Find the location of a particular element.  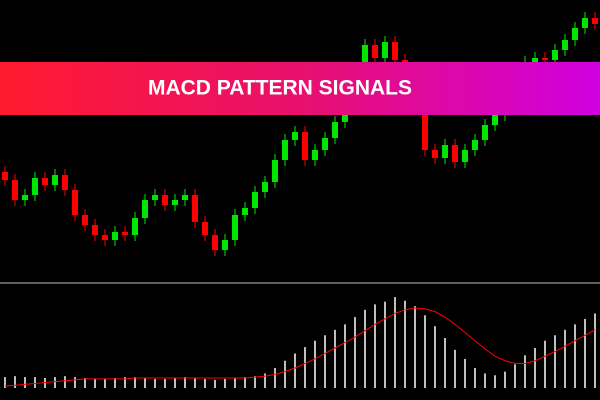

banner-title: MACD PATTERN SIGNALS is located at coordinates (280, 88).